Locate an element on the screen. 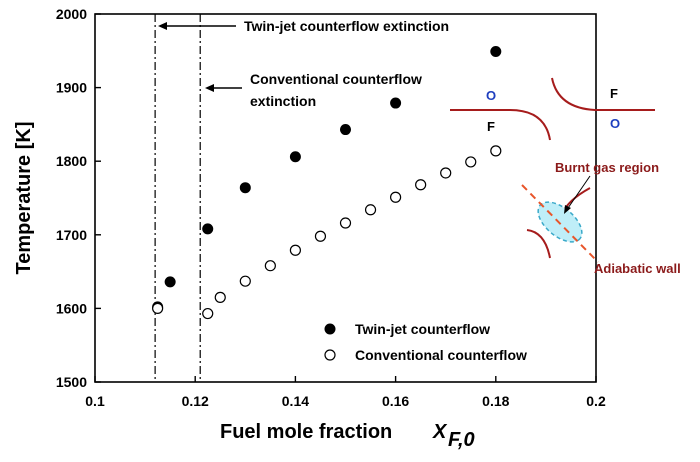 This screenshot has height=462, width=700. extinction-lines is located at coordinates (177, 198).